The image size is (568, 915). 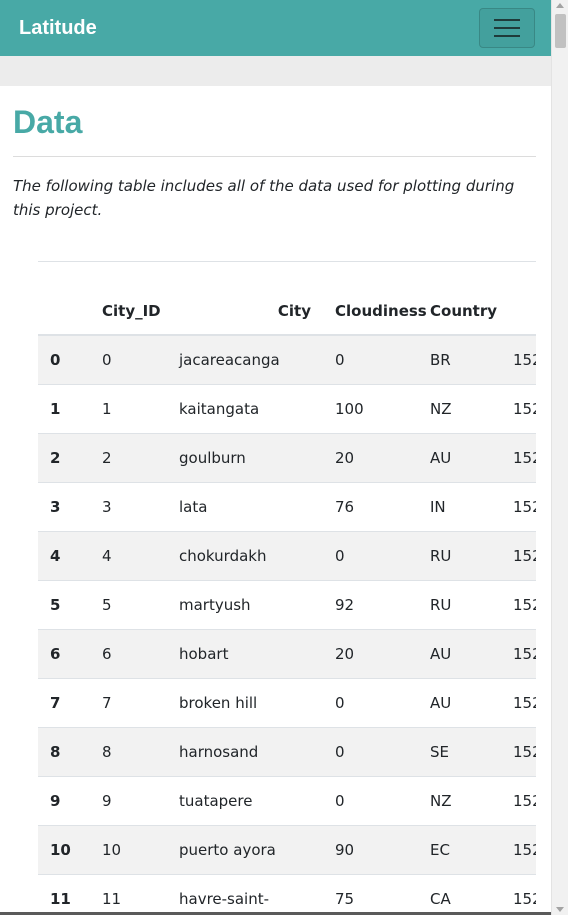 I want to click on table-header-row: City_ID City Cloudiness Country, so click(x=287, y=299).